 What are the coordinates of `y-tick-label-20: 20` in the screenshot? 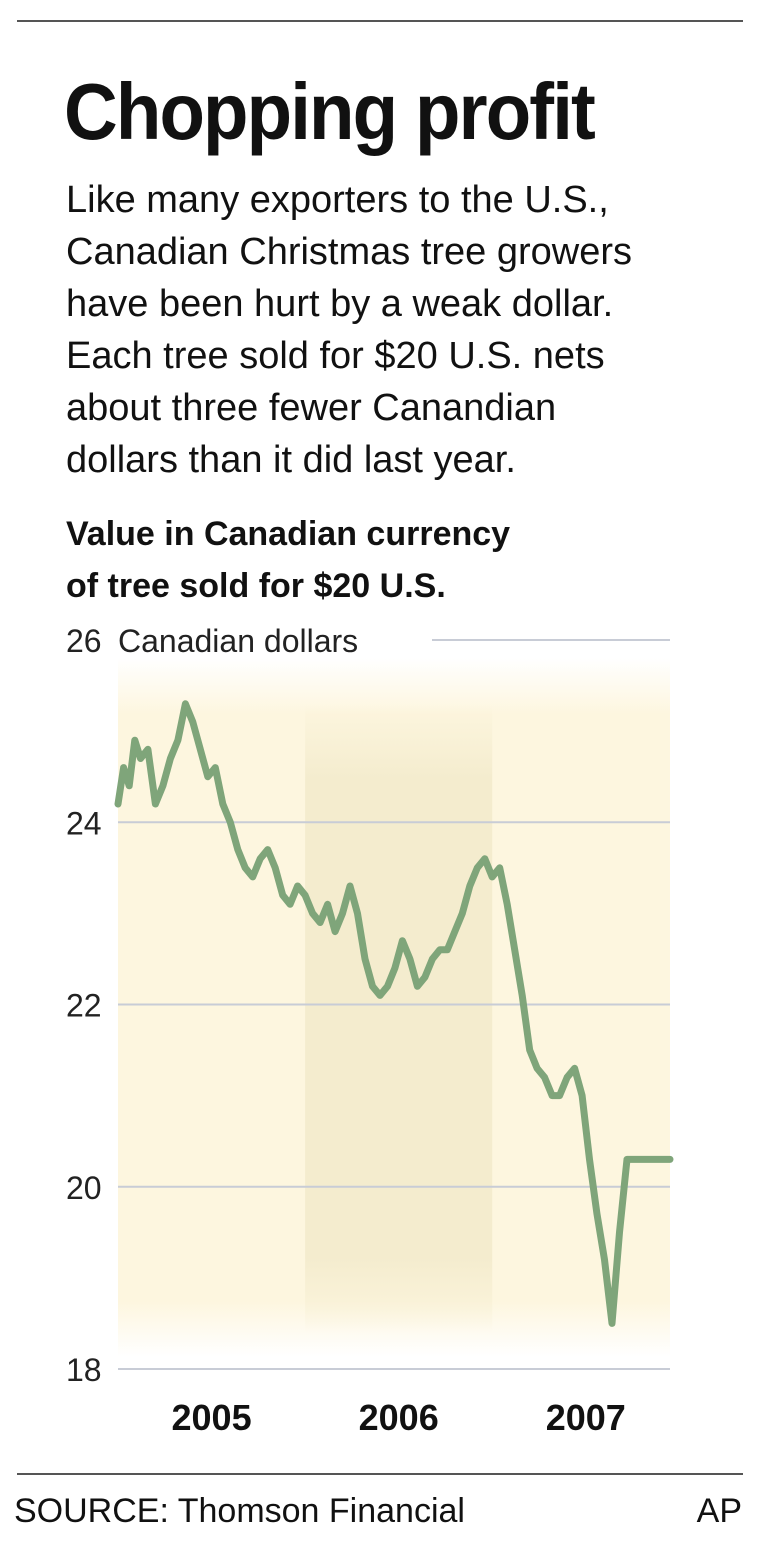 It's located at (84, 1188).